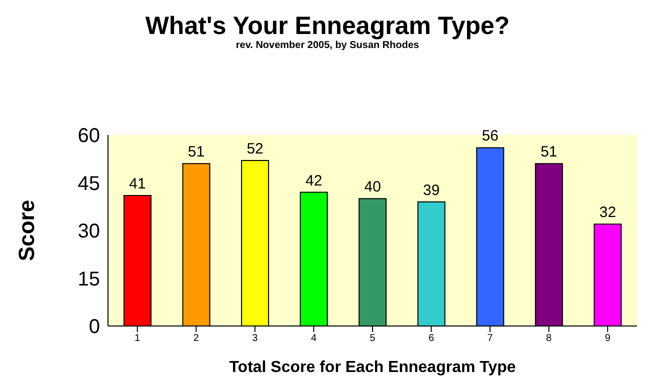  What do you see at coordinates (196, 338) in the screenshot?
I see `x-tick-label: 2` at bounding box center [196, 338].